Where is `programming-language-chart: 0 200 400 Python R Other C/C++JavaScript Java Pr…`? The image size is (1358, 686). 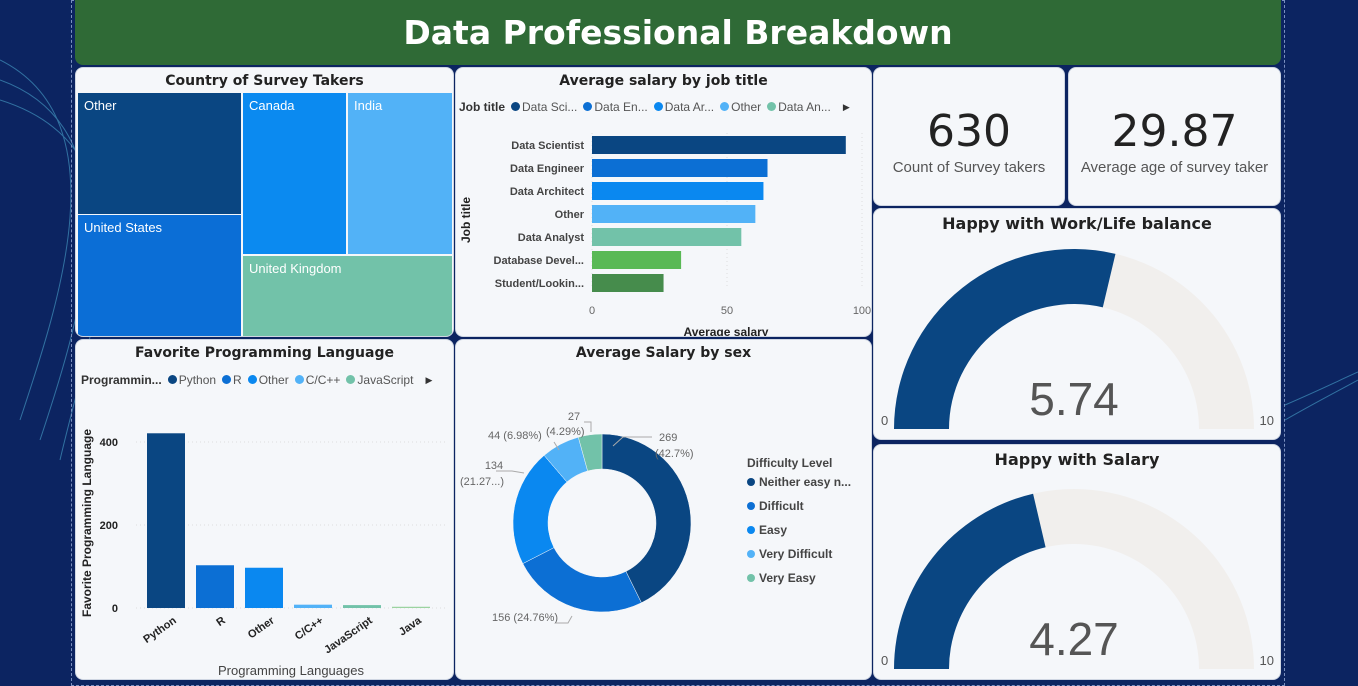 programming-language-chart: 0 200 400 Python R Other C/C++JavaScript Java Pr… is located at coordinates (264, 553).